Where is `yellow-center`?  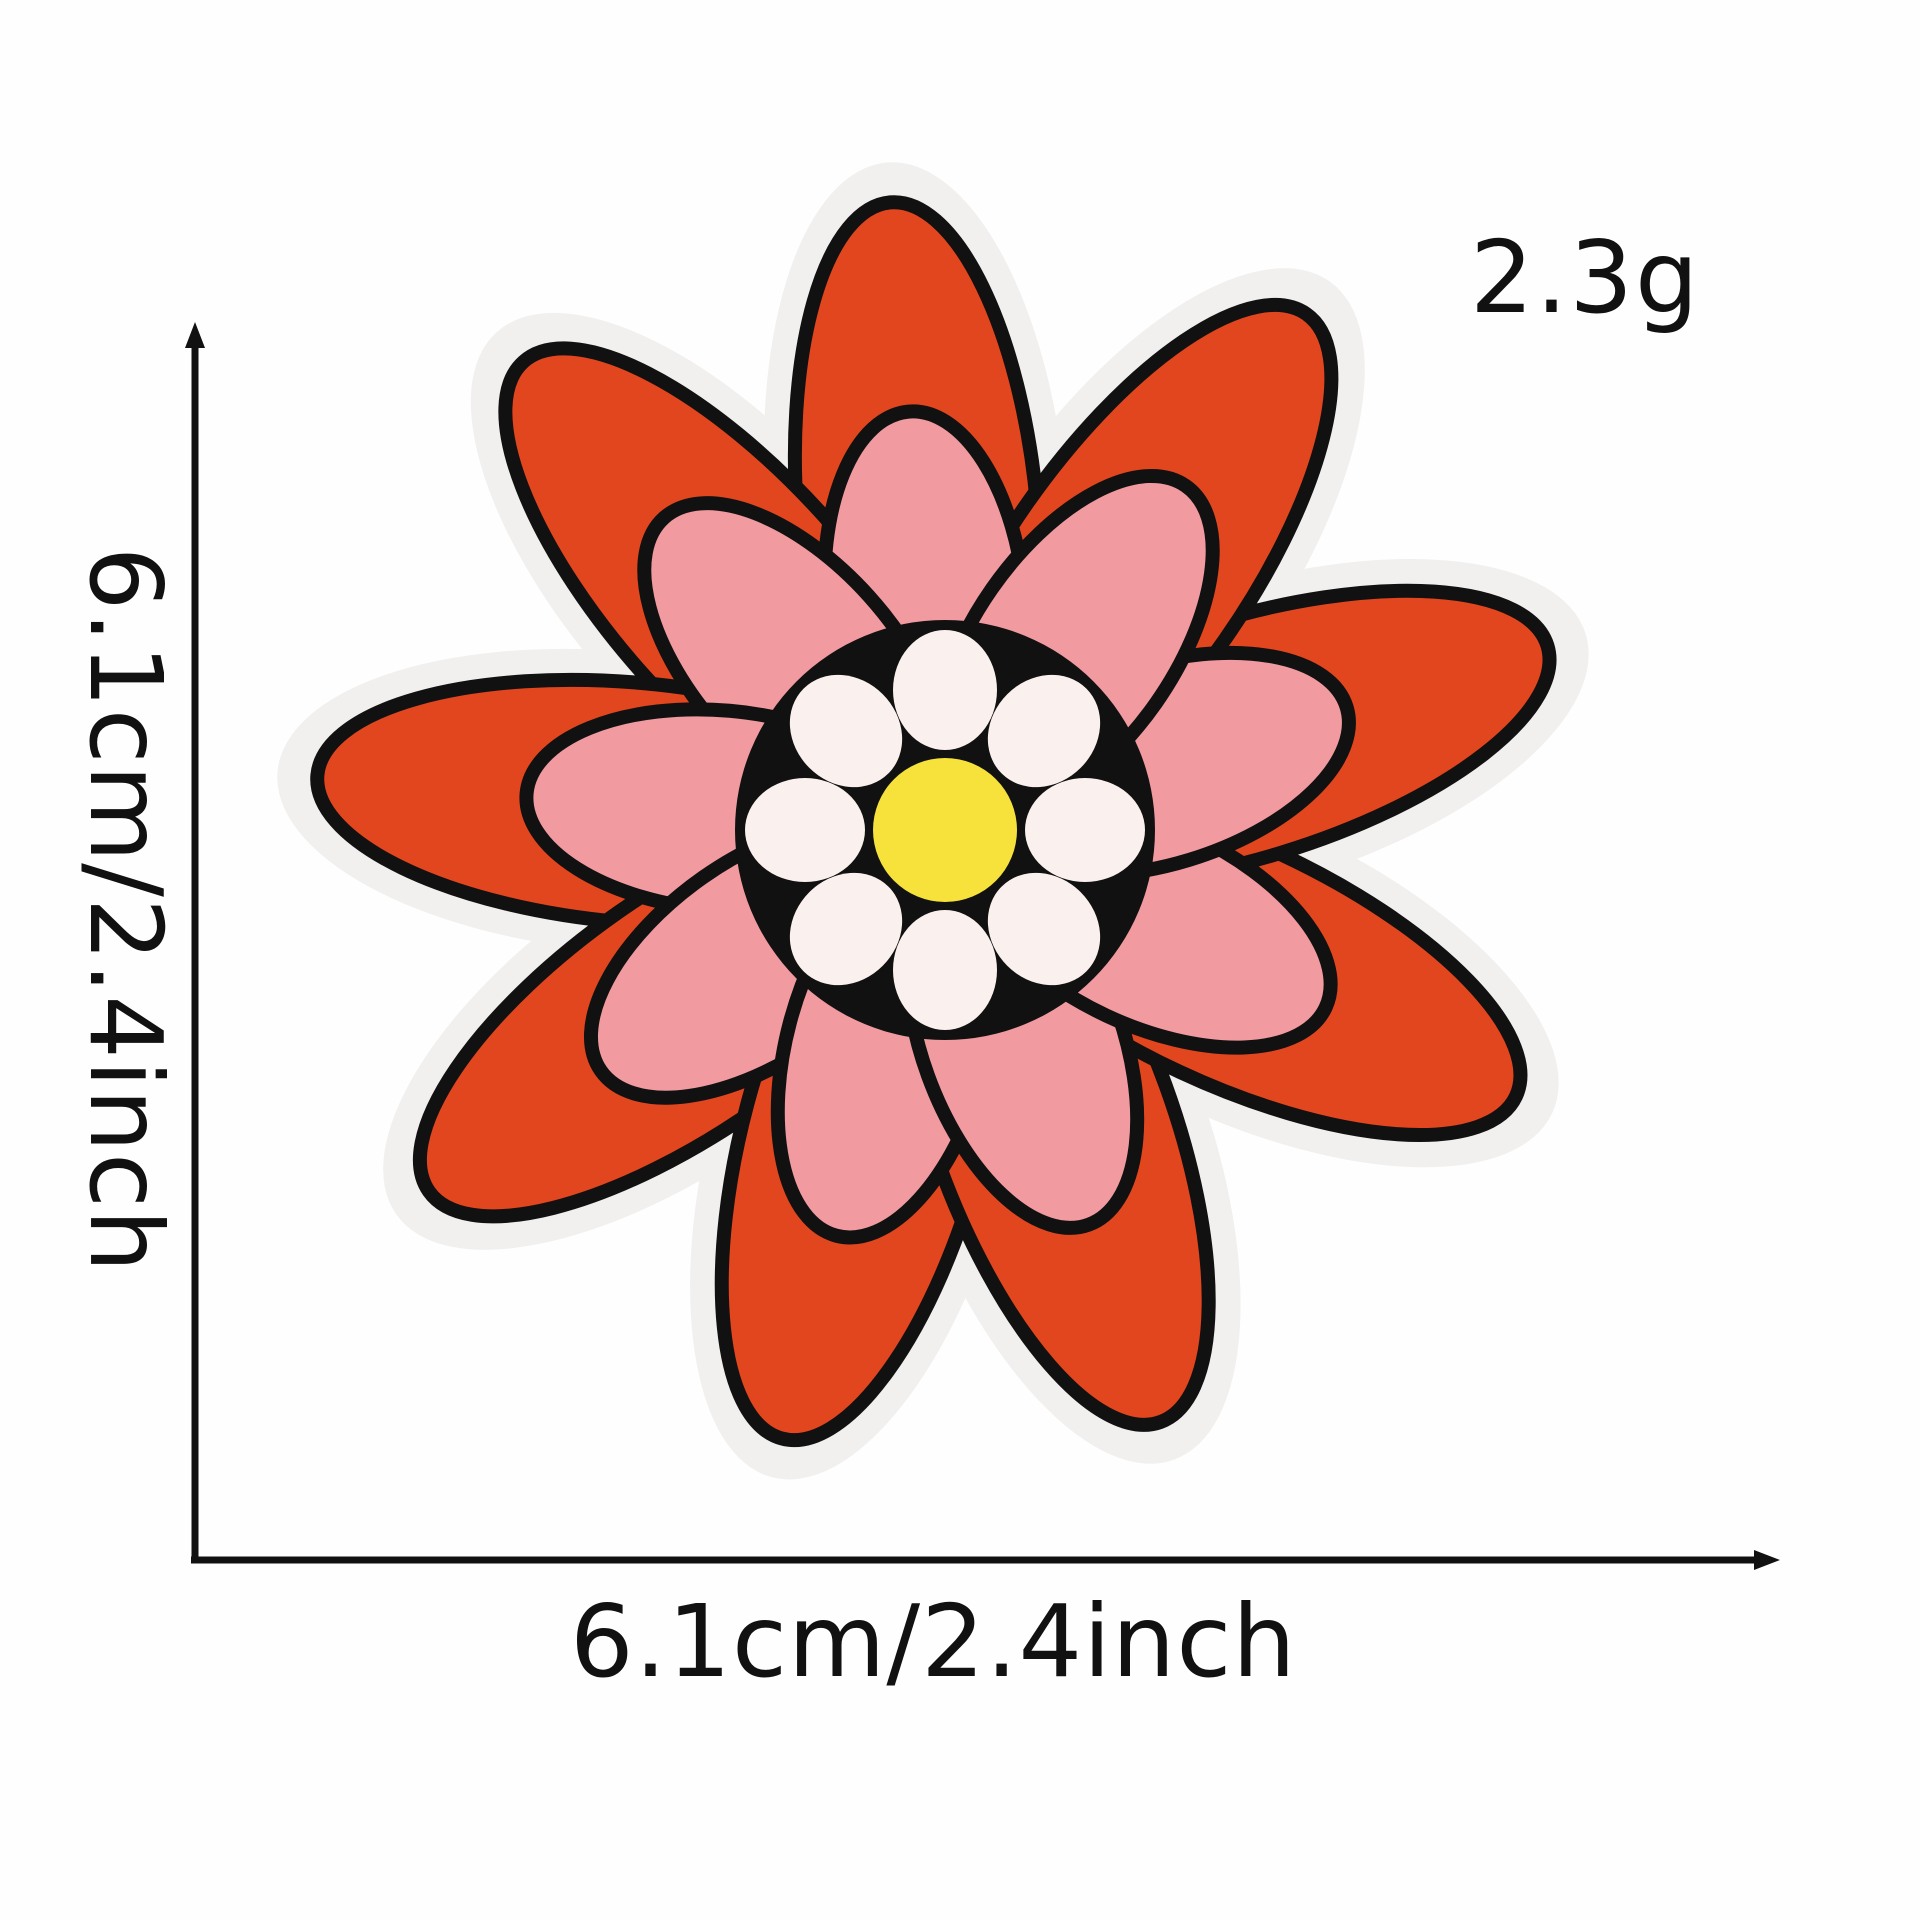 yellow-center is located at coordinates (945, 830).